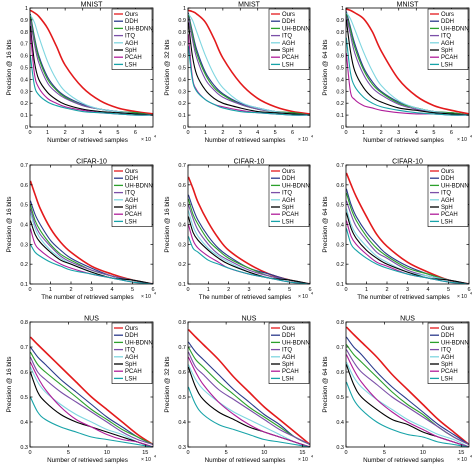 Image resolution: width=474 pixels, height=465 pixels. What do you see at coordinates (340, 21) in the screenshot?
I see `y-tick-label: 0.9` at bounding box center [340, 21].